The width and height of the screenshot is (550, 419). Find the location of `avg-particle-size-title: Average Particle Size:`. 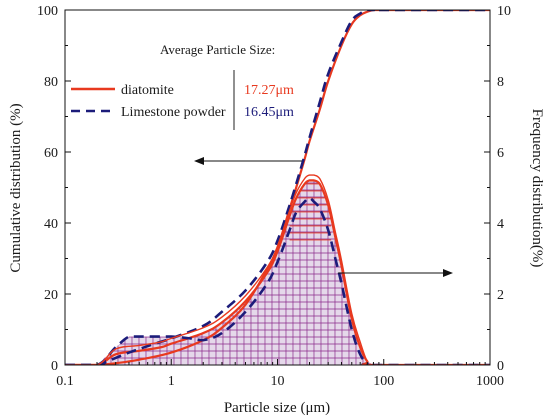

avg-particle-size-title: Average Particle Size: is located at coordinates (217, 49).